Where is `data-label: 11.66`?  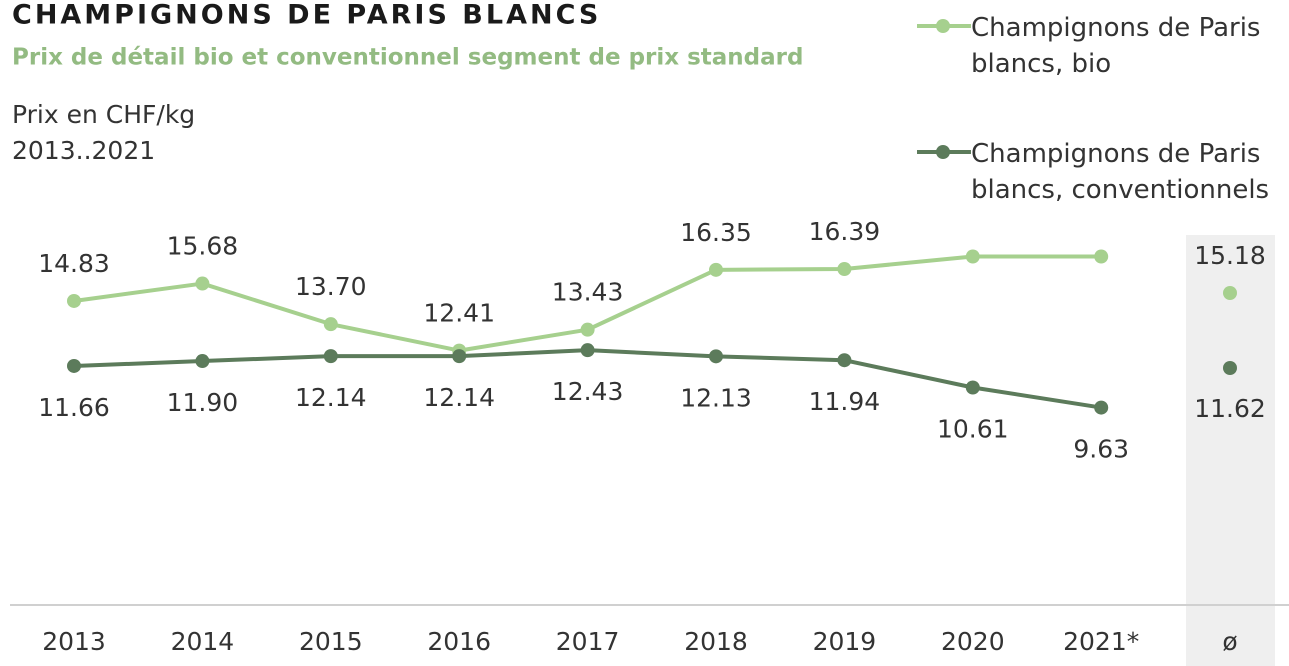
data-label: 11.66 is located at coordinates (74, 407).